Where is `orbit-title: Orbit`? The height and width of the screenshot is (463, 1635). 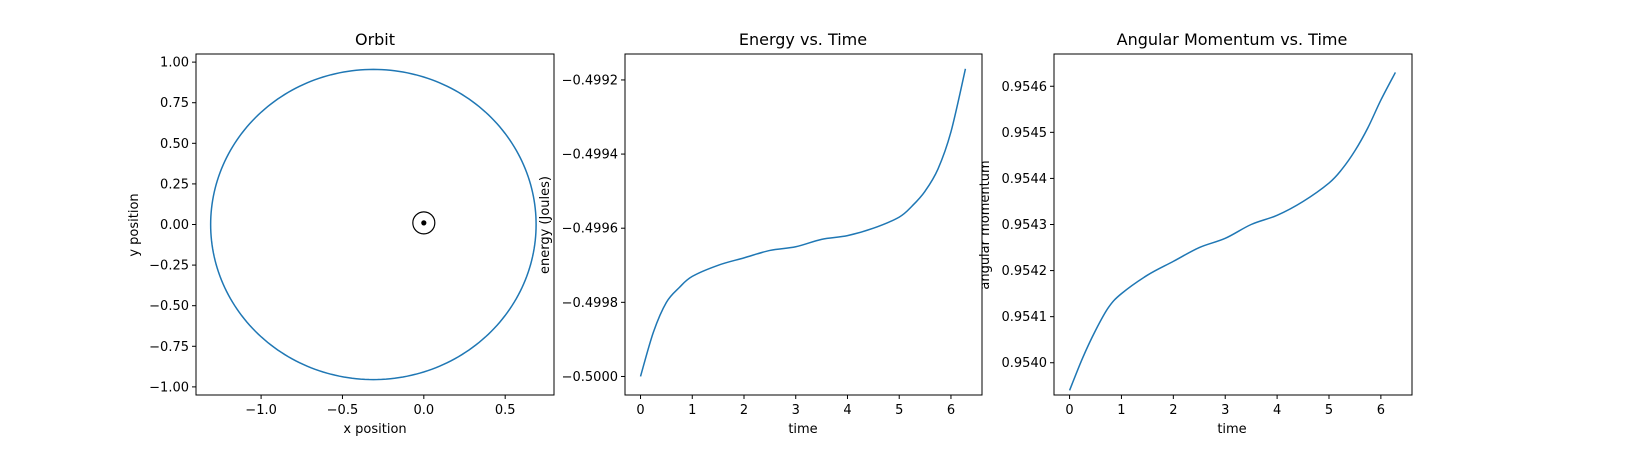 orbit-title: Orbit is located at coordinates (375, 39).